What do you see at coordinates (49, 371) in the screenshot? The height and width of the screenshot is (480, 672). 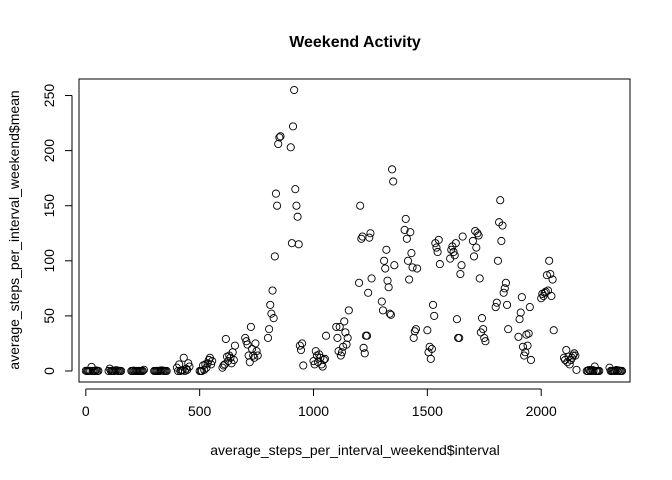 I see `y-tick-label: 0` at bounding box center [49, 371].